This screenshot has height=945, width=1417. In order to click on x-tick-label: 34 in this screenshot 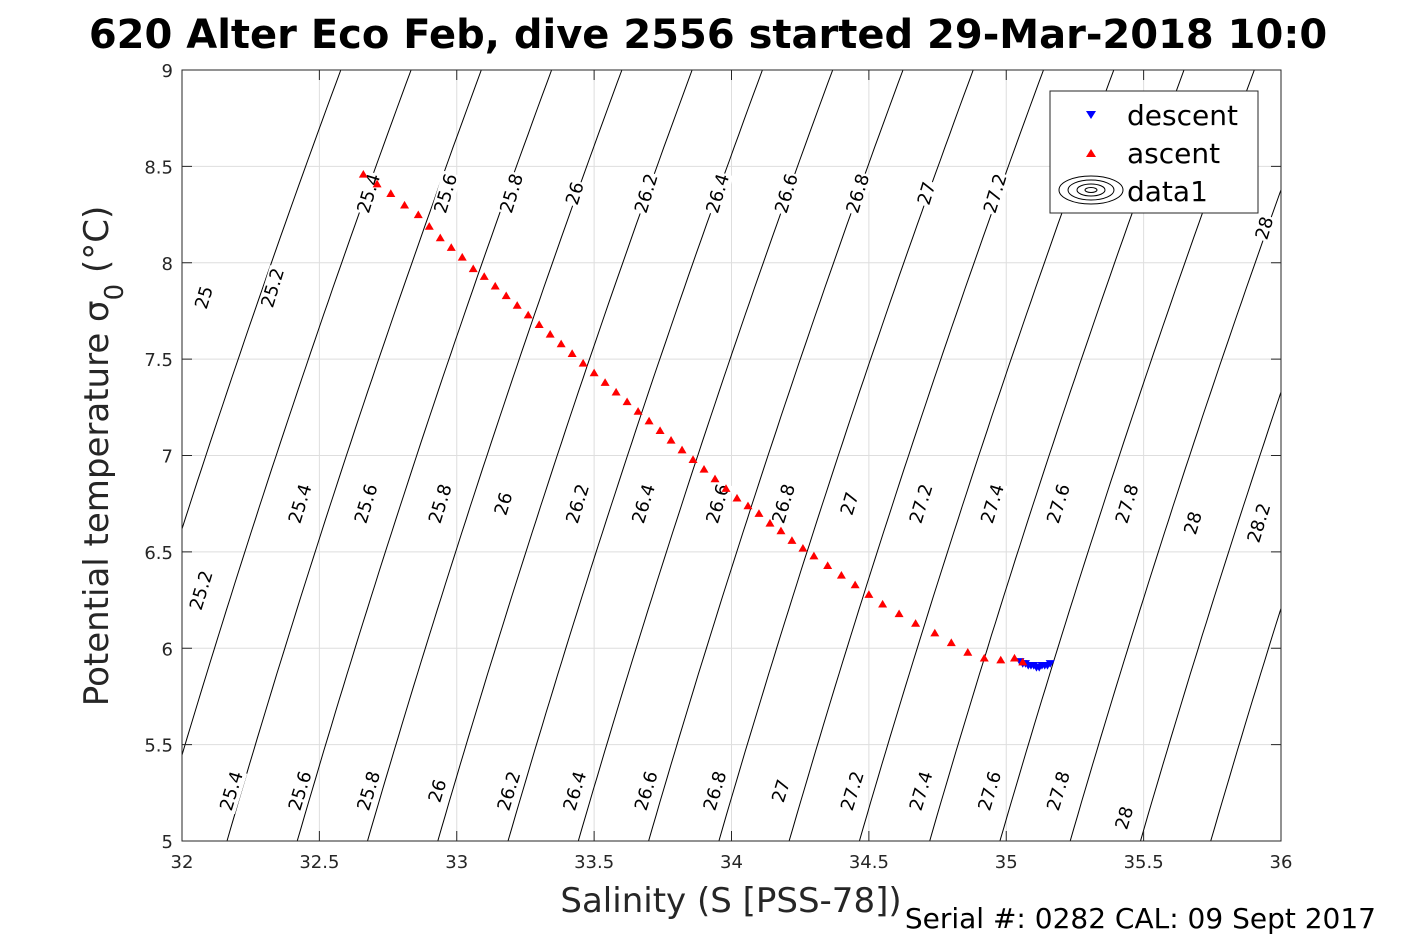, I will do `click(731, 862)`.